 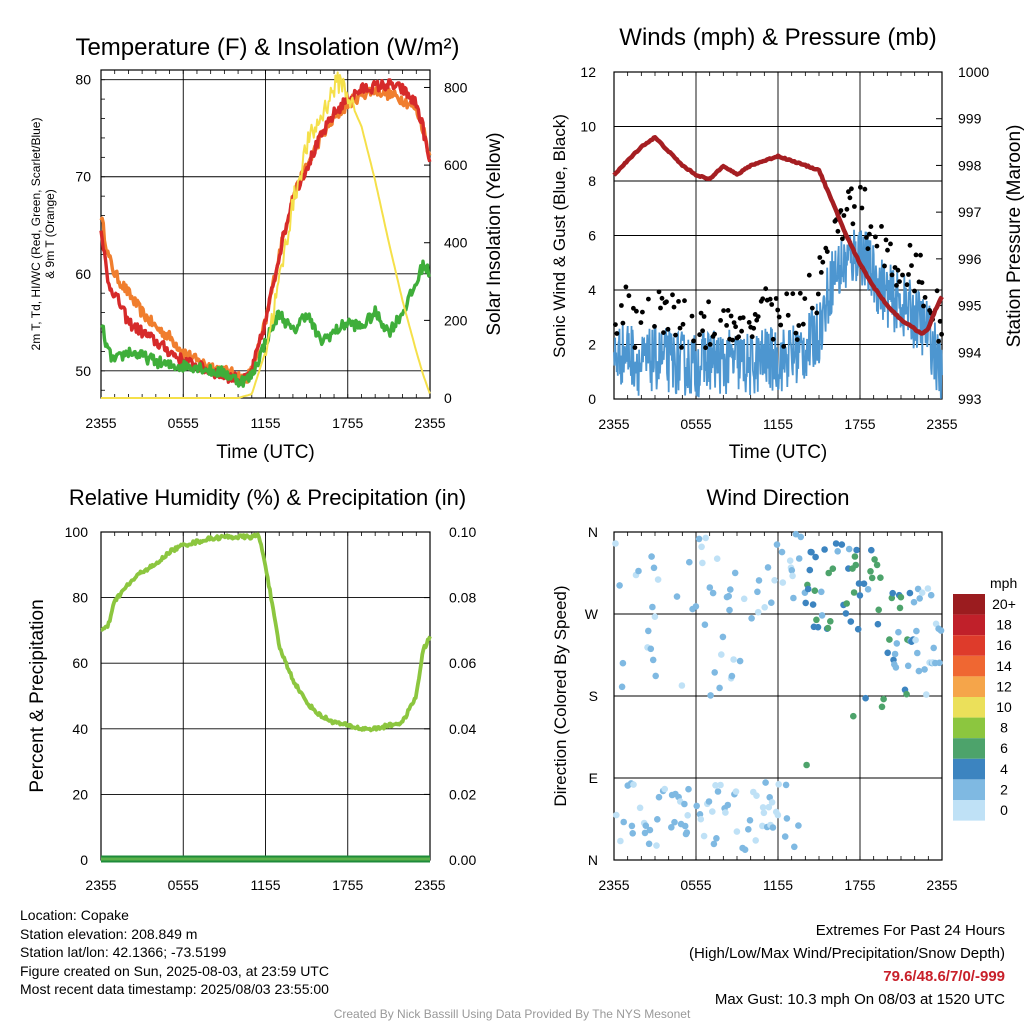 What do you see at coordinates (1014, 236) in the screenshot?
I see `y2-axis-label: Station Pressure (Maroon)` at bounding box center [1014, 236].